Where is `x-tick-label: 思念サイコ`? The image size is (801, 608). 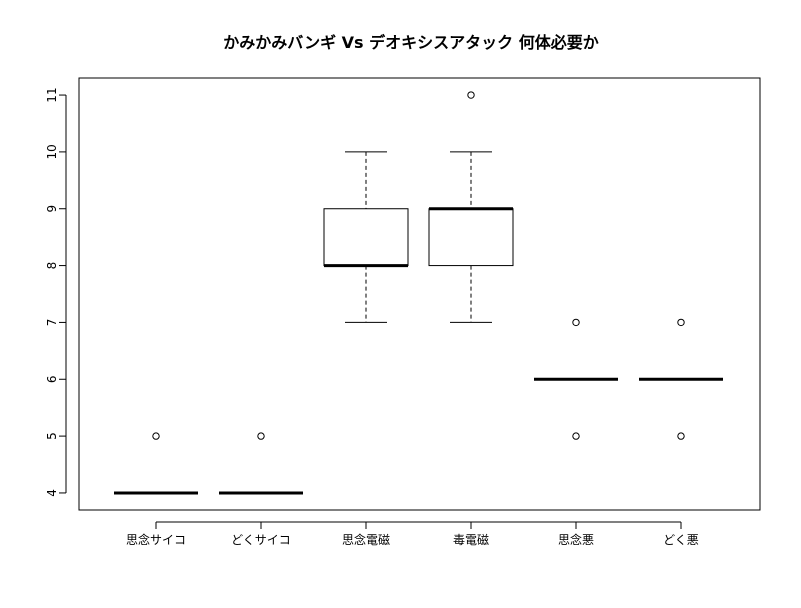
x-tick-label: 思念サイコ is located at coordinates (156, 539).